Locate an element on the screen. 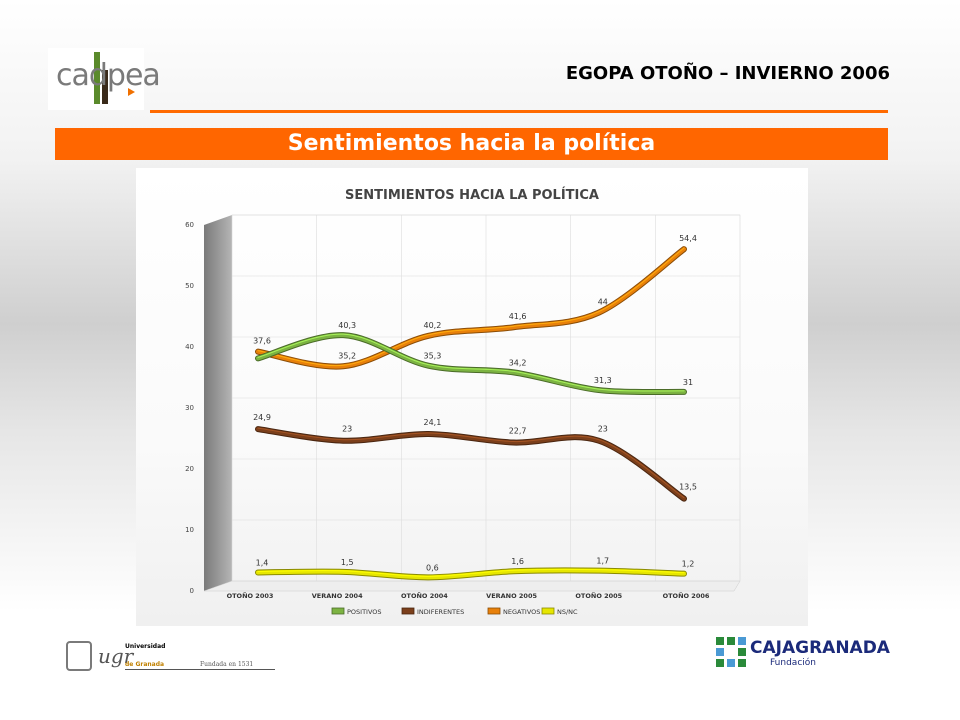  x-tick-label: OTOÑO 2006 is located at coordinates (686, 595).